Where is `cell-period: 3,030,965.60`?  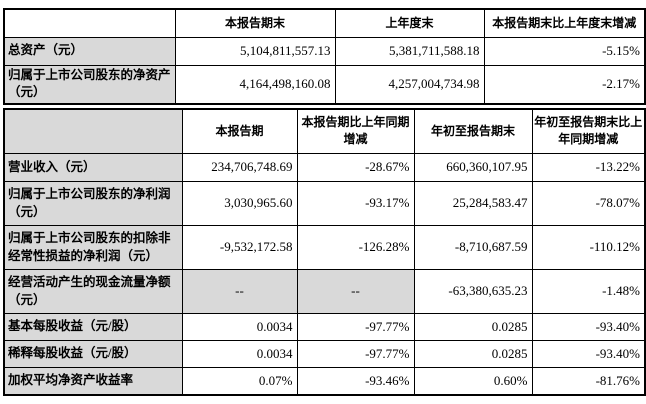 cell-period: 3,030,965.60 is located at coordinates (239, 203).